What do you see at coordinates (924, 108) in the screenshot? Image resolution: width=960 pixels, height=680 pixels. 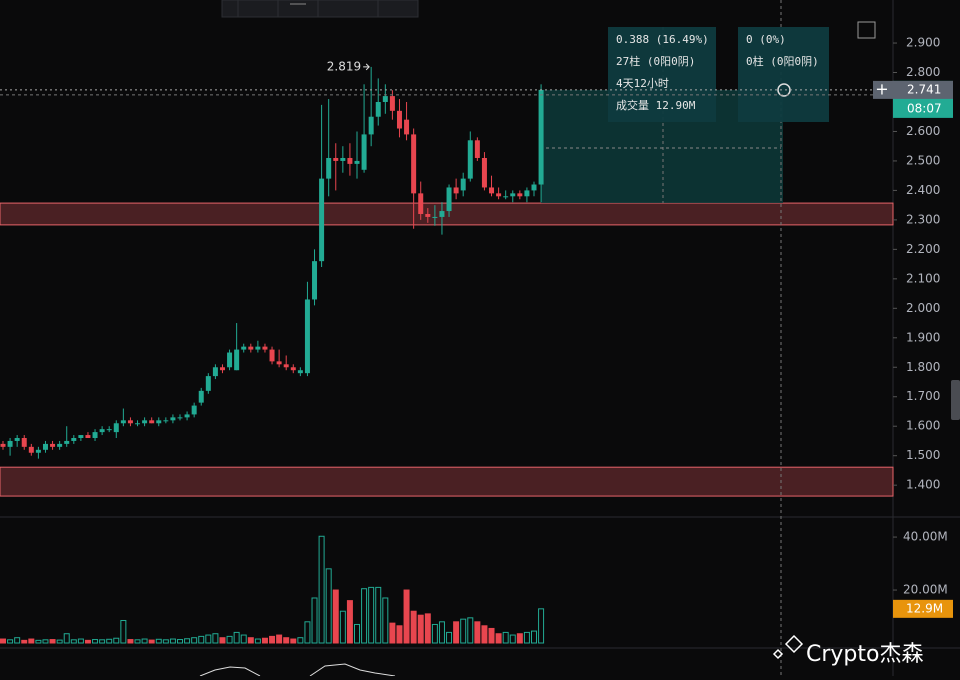 I see `countdown: 08:07` at bounding box center [924, 108].